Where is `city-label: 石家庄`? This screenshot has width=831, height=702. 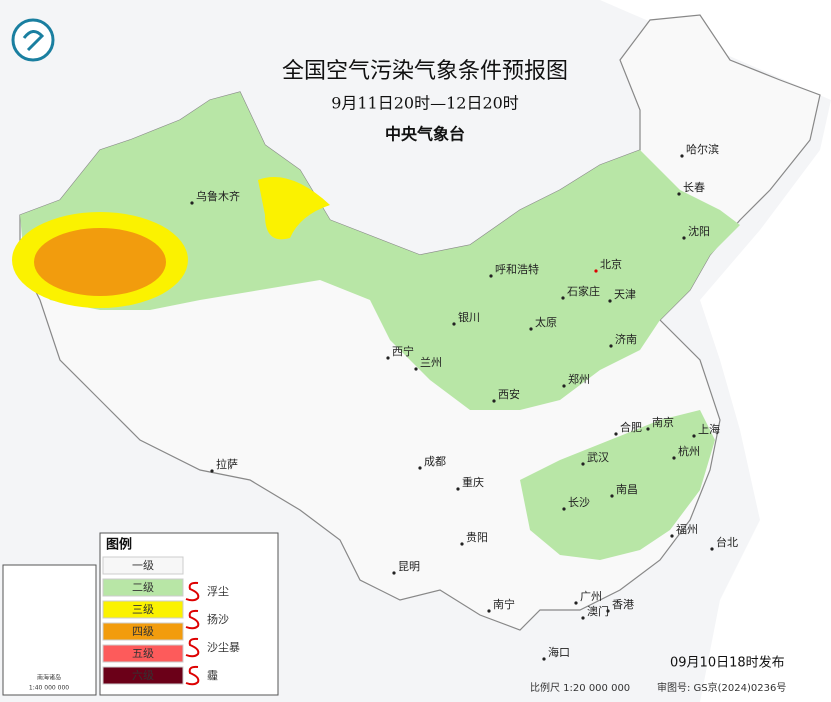 city-label: 石家庄 is located at coordinates (583, 291).